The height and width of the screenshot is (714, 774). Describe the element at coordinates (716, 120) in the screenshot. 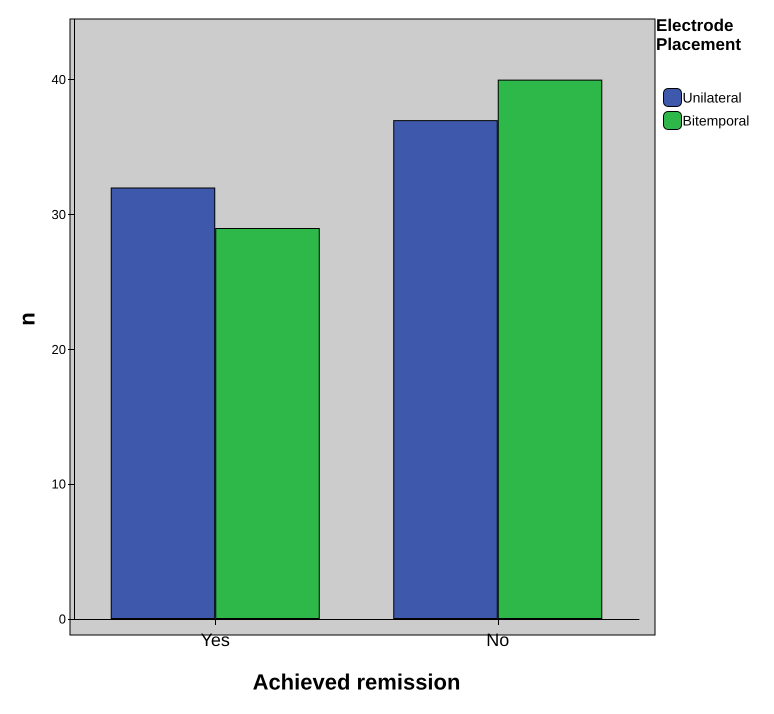

I see `legend-label: Bitemporal` at that location.